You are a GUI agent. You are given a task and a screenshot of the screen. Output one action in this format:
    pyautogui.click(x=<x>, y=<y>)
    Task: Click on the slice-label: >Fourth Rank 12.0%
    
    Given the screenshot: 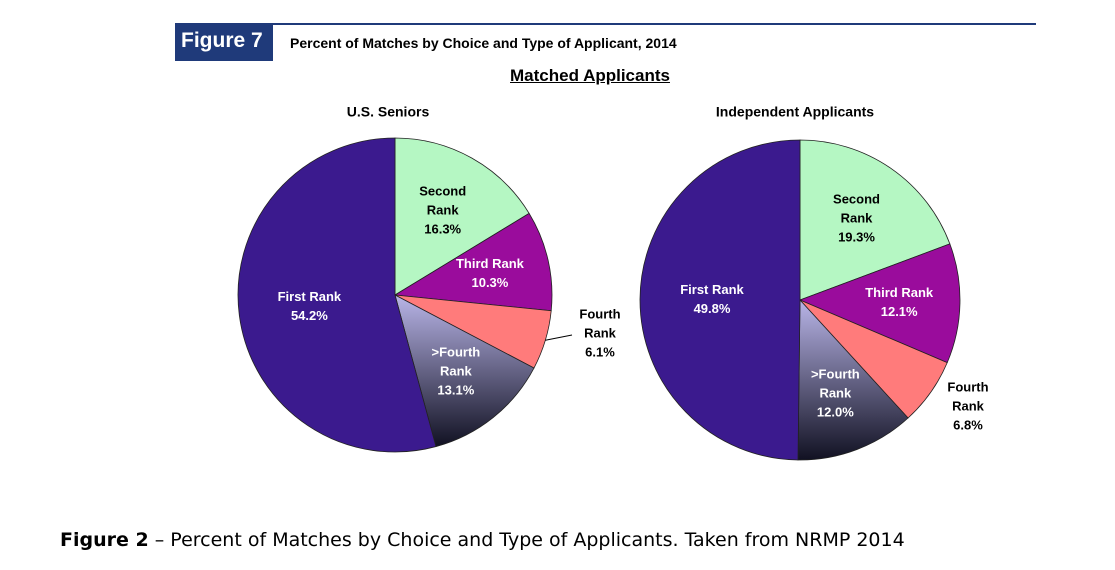 What is the action you would take?
    pyautogui.click(x=835, y=392)
    